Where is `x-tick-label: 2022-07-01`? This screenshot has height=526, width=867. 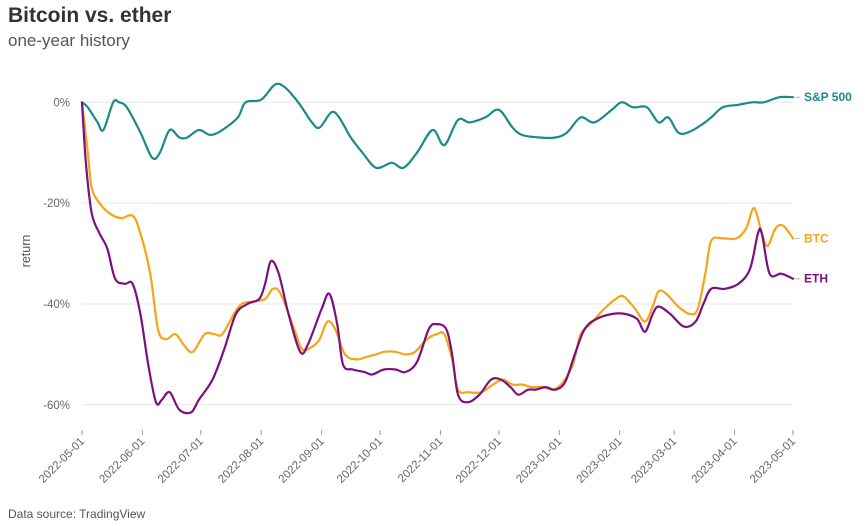
x-tick-label: 2022-07-01 is located at coordinates (181, 461).